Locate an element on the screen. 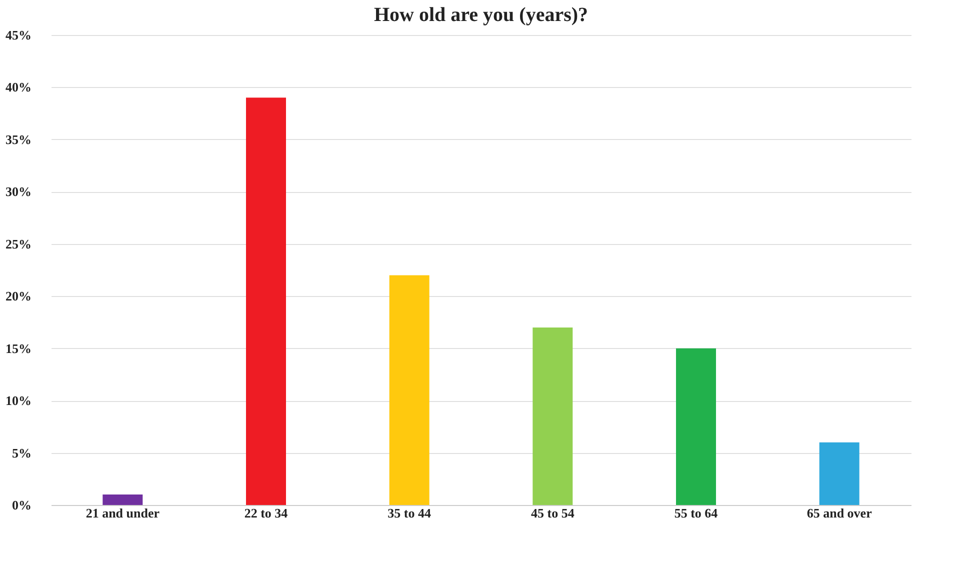 The image size is (958, 586). y-tick-label: 20% is located at coordinates (19, 296).